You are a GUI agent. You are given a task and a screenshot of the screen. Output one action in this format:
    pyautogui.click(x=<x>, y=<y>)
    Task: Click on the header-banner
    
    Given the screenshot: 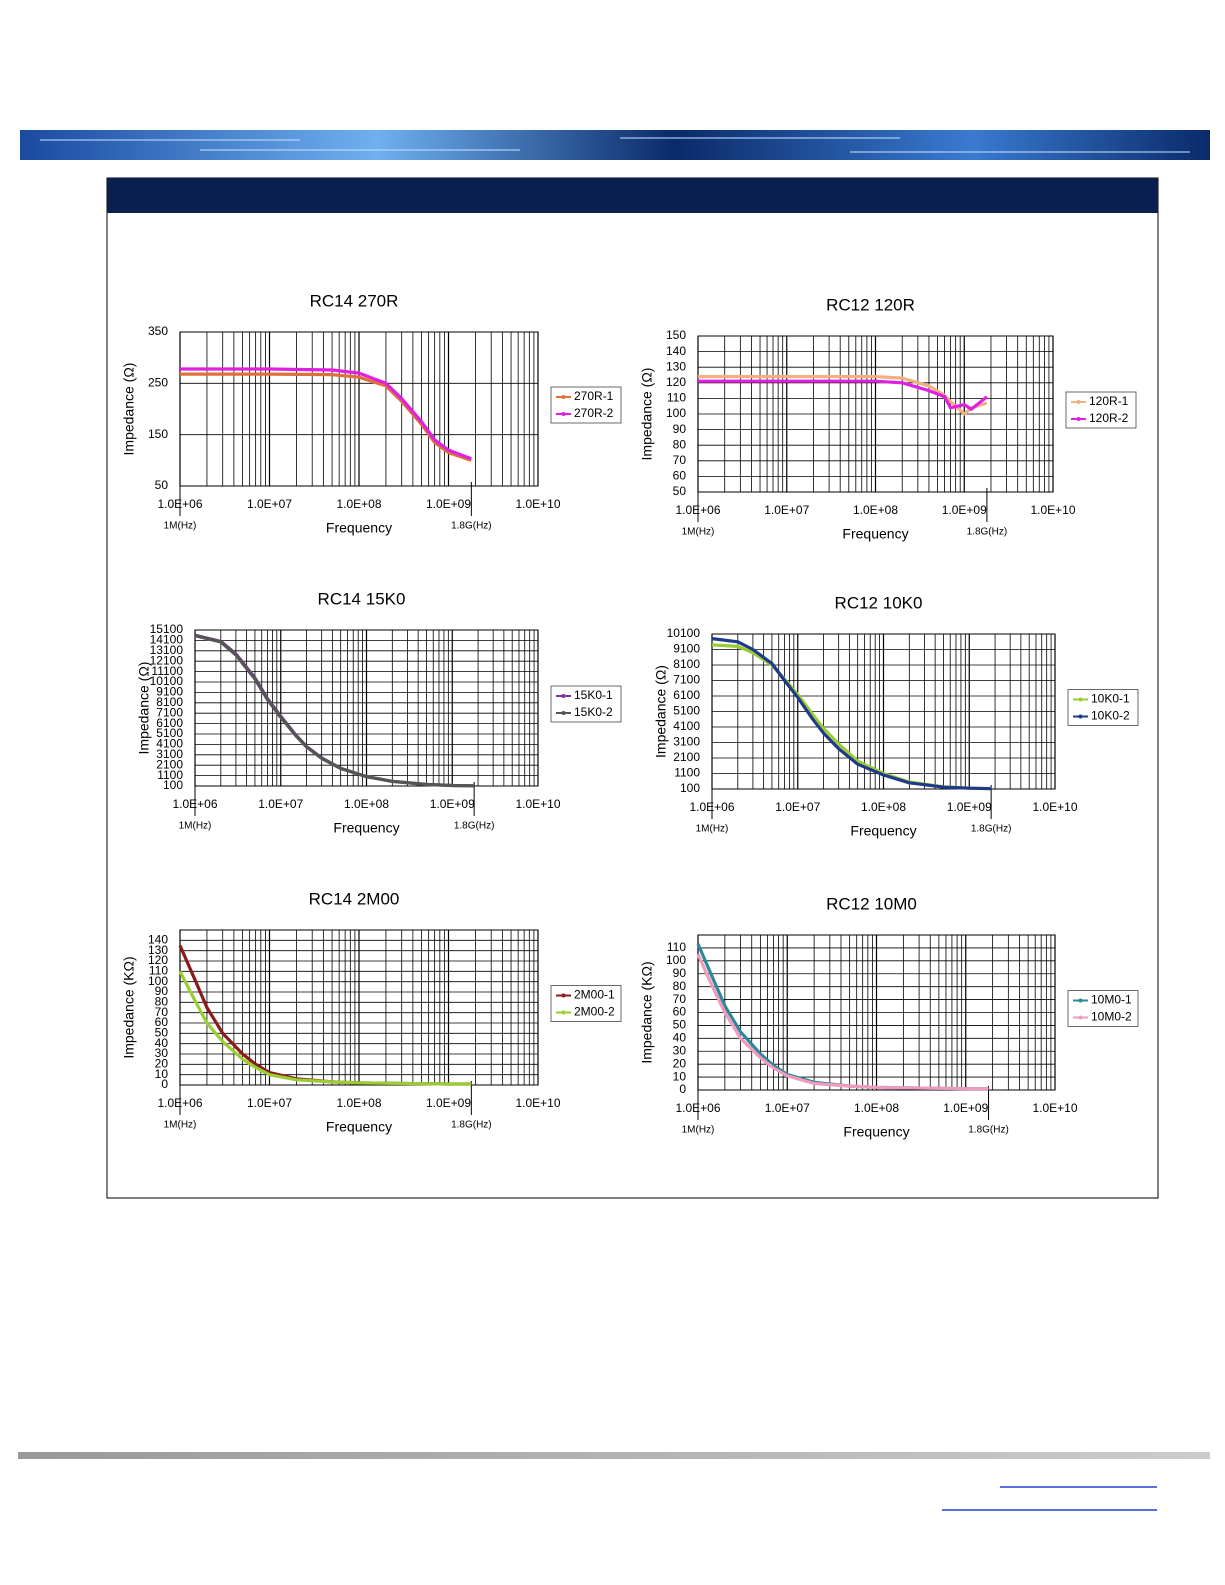 What is the action you would take?
    pyautogui.click(x=615, y=145)
    